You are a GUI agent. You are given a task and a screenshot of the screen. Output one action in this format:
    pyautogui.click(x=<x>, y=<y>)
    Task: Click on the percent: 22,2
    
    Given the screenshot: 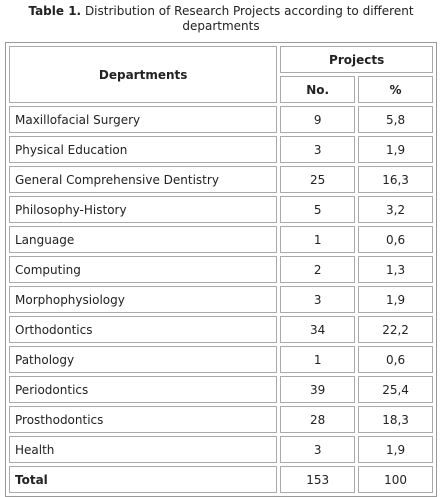 What is the action you would take?
    pyautogui.click(x=395, y=329)
    